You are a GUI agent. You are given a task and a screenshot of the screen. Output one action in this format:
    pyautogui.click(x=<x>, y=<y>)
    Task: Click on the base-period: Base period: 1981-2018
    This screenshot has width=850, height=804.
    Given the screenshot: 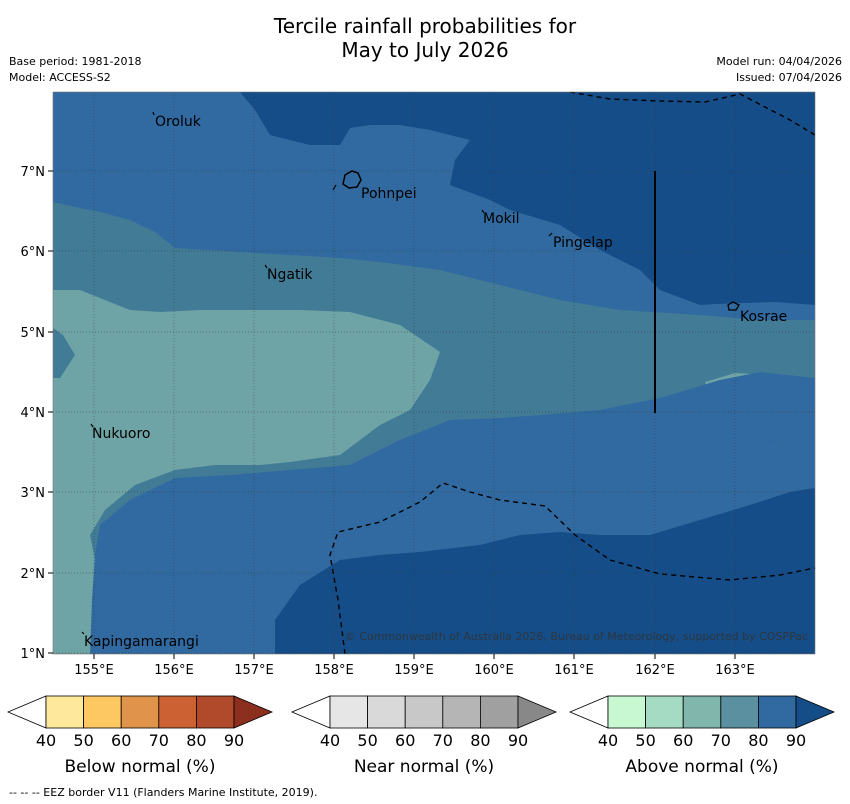 What is the action you would take?
    pyautogui.click(x=75, y=61)
    